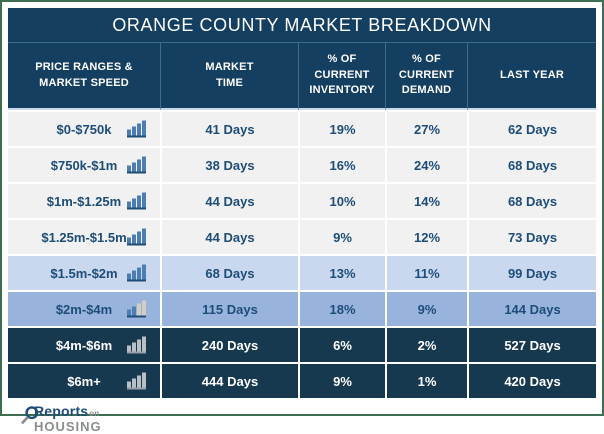  I want to click on demand-pct-cell: 27%, so click(426, 128).